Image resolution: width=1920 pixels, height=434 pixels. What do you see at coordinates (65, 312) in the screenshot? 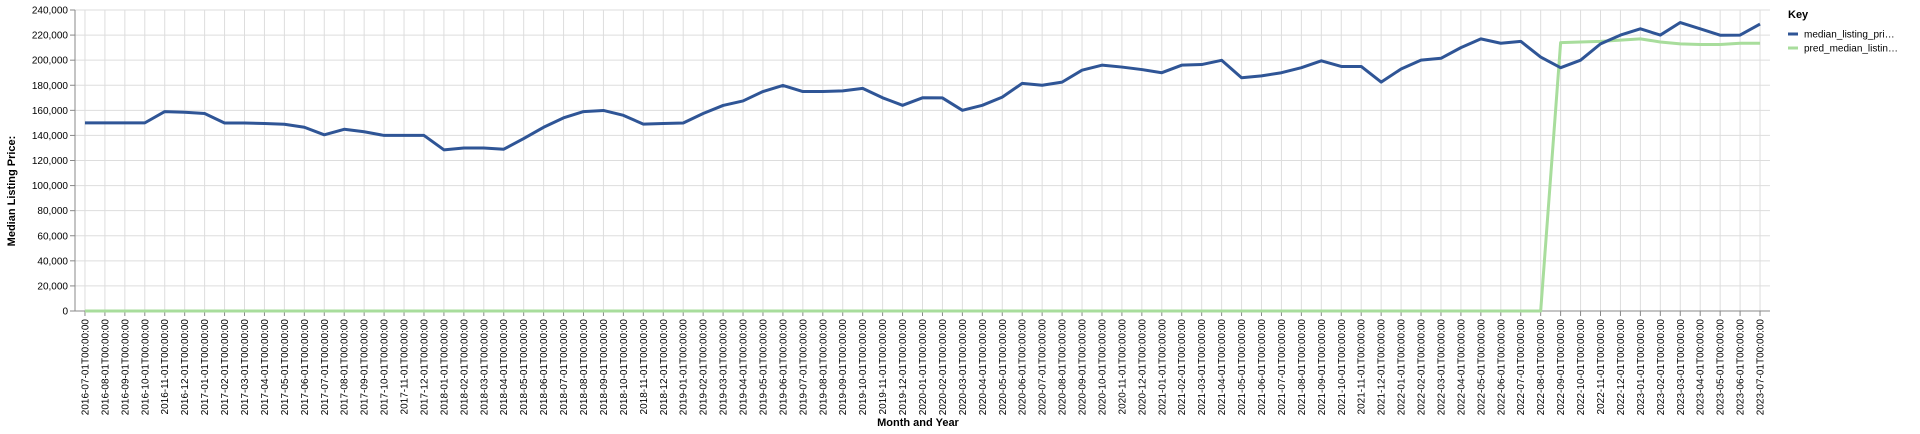
I see `y-tick-label: 0` at bounding box center [65, 312].